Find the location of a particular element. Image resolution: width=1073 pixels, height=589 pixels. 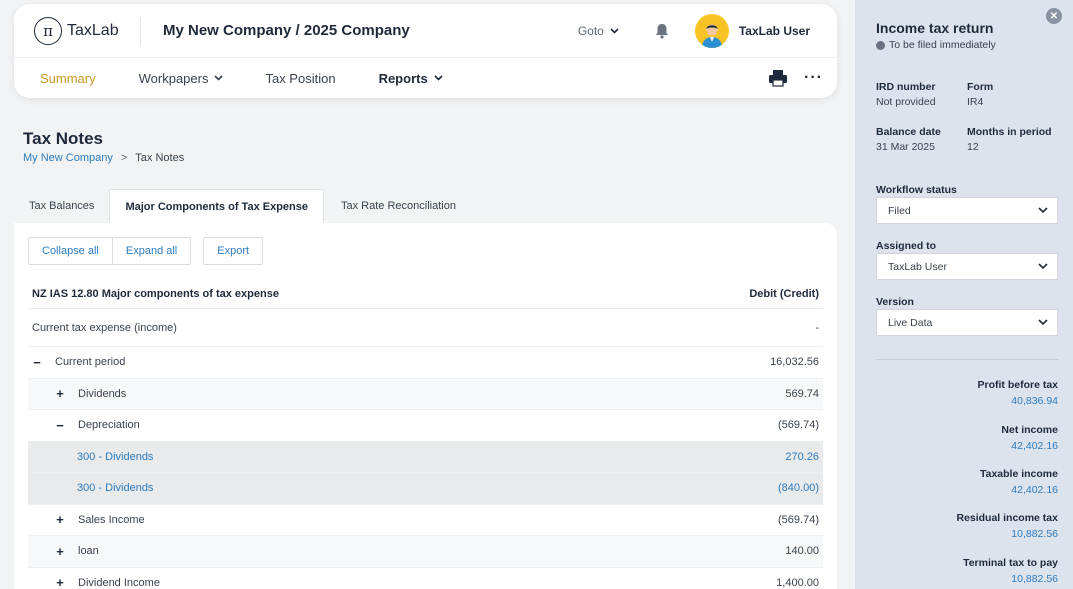

nav-tax-position-label: Tax Position is located at coordinates (300, 78).